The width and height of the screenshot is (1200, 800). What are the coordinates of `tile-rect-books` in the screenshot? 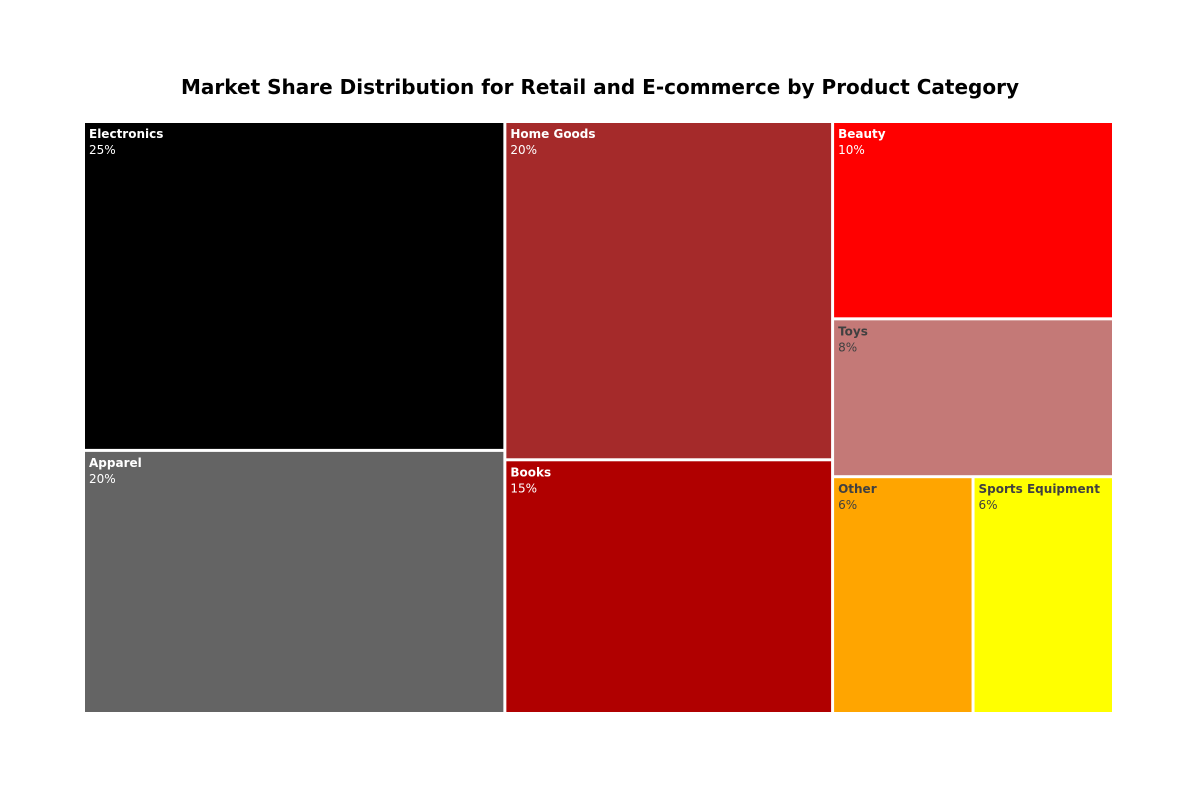 It's located at (669, 586).